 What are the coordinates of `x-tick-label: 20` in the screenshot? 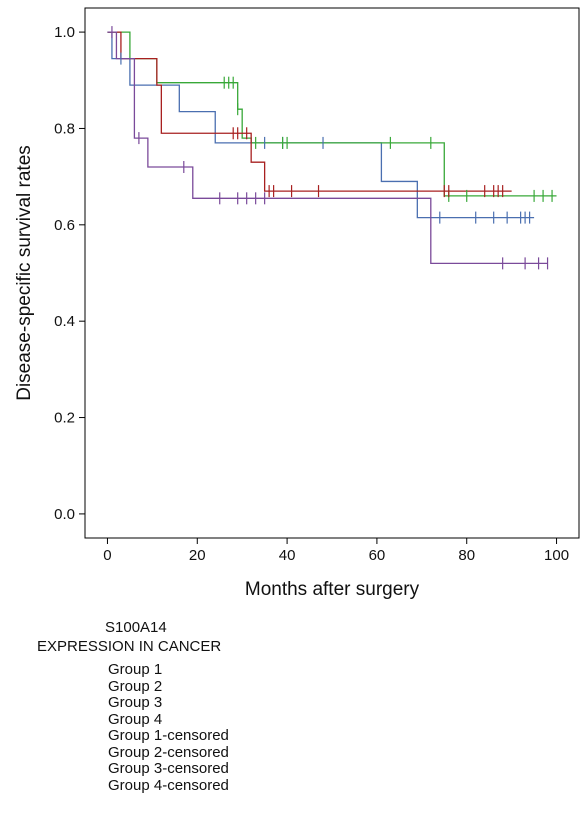 It's located at (197, 555).